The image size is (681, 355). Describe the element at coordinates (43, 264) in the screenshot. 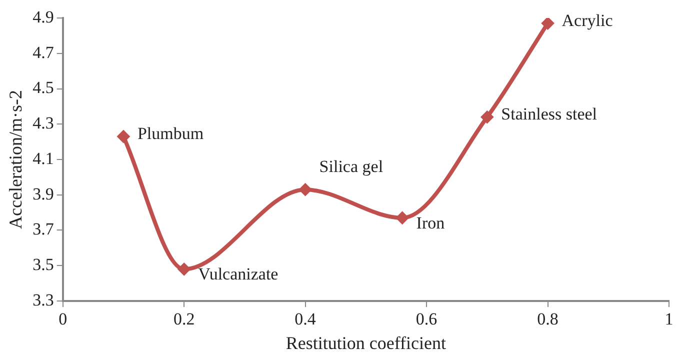

I see `y-tick-label: 3.5` at that location.